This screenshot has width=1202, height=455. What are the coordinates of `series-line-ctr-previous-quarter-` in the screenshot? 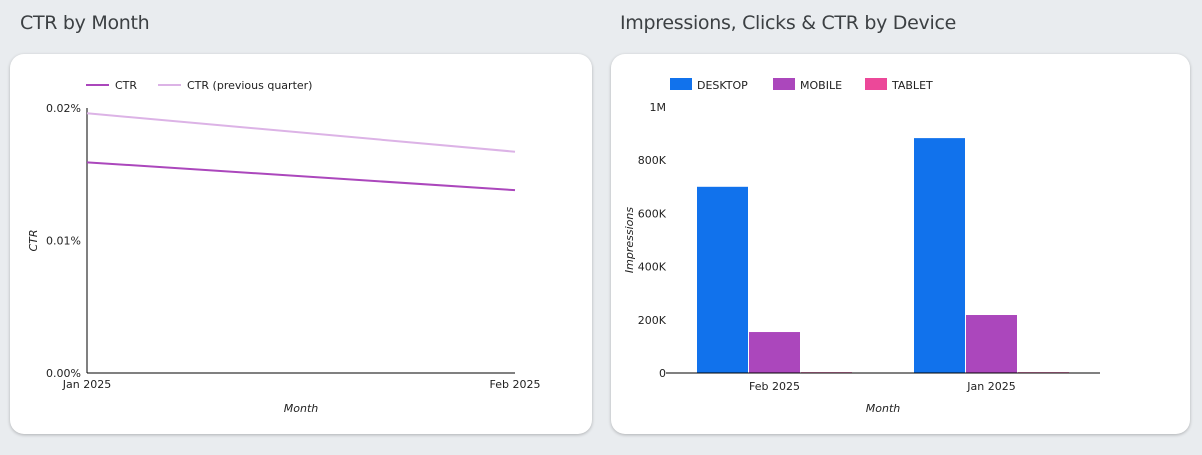 It's located at (301, 132).